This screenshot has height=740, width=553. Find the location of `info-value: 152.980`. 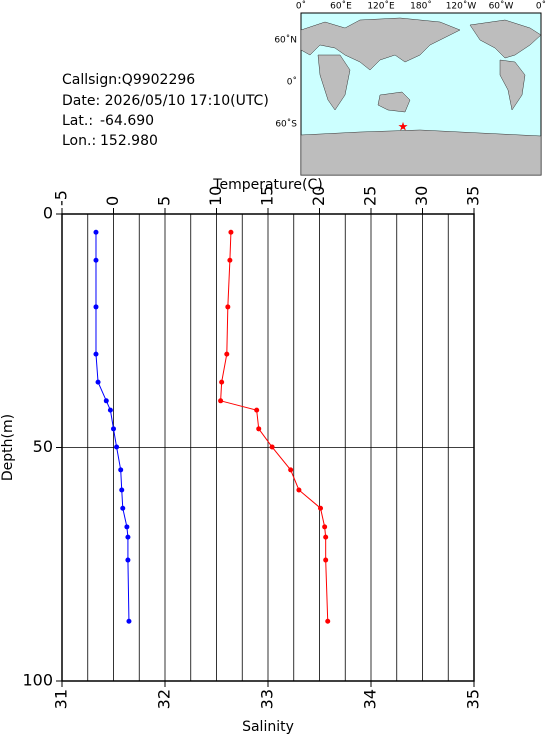

info-value: 152.980 is located at coordinates (129, 141).